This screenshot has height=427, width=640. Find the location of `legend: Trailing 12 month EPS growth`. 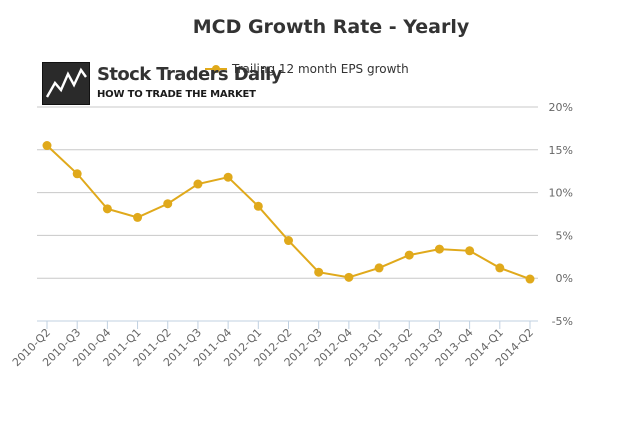

legend: Trailing 12 month EPS growth is located at coordinates (307, 69).